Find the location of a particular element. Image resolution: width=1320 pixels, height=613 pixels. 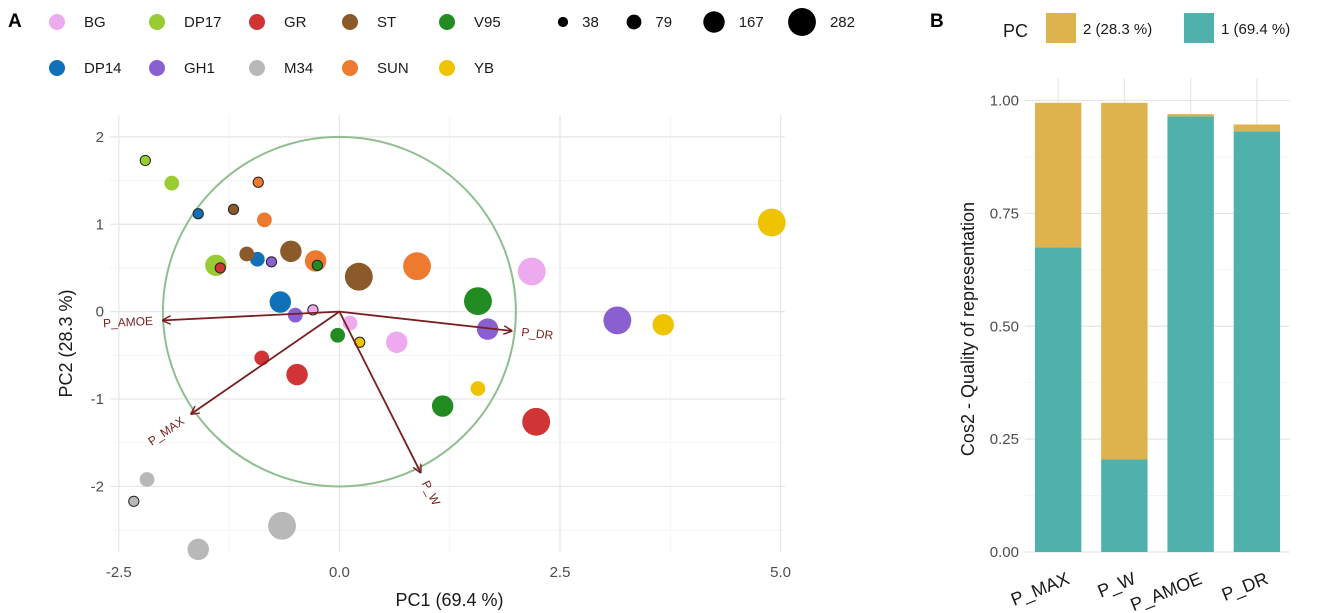

legend-key-st is located at coordinates (350, 22).